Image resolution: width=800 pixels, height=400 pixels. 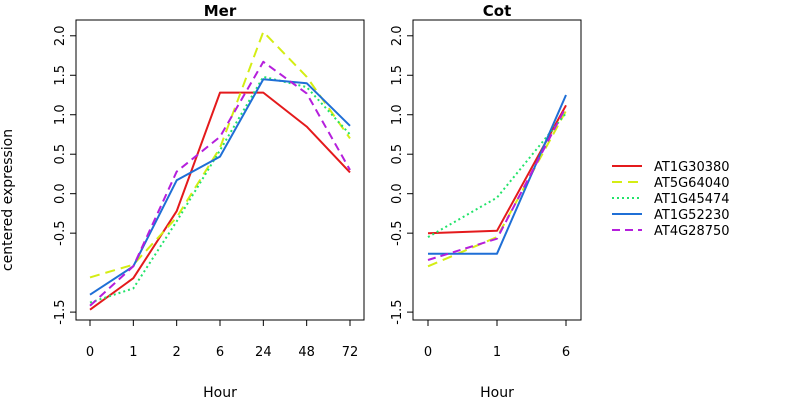 I want to click on series-line-at5g64040, so click(x=497, y=189).